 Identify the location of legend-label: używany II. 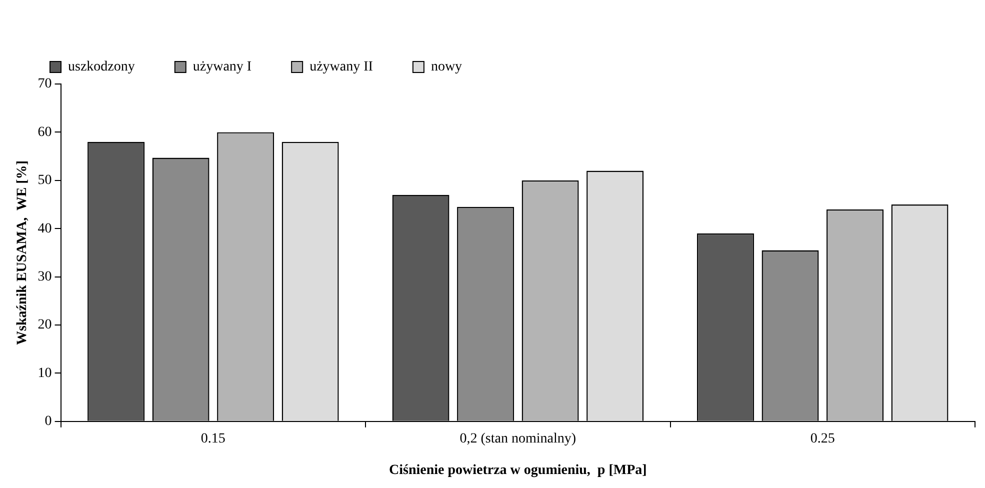
(342, 67).